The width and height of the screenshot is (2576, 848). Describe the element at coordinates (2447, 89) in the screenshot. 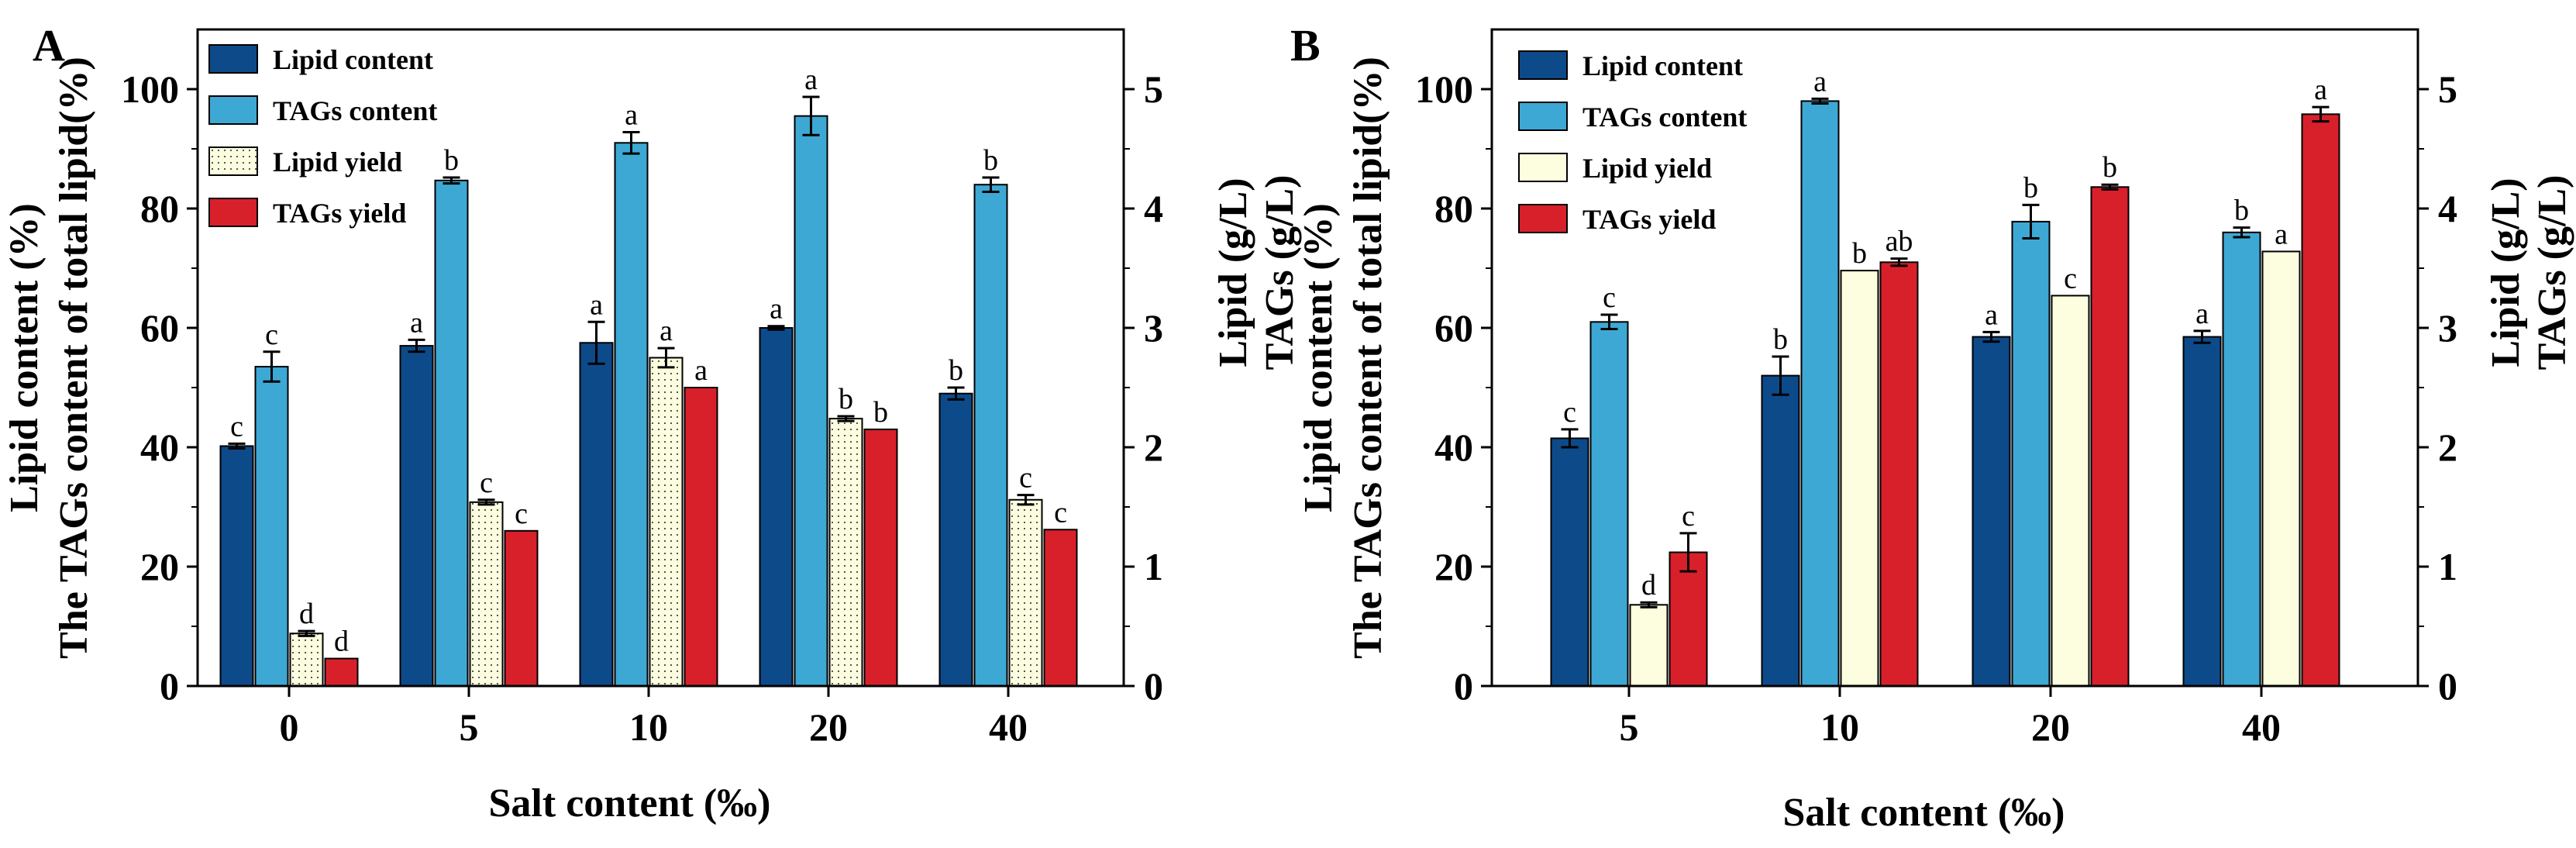

I see `y-right-tick-label: 5` at that location.